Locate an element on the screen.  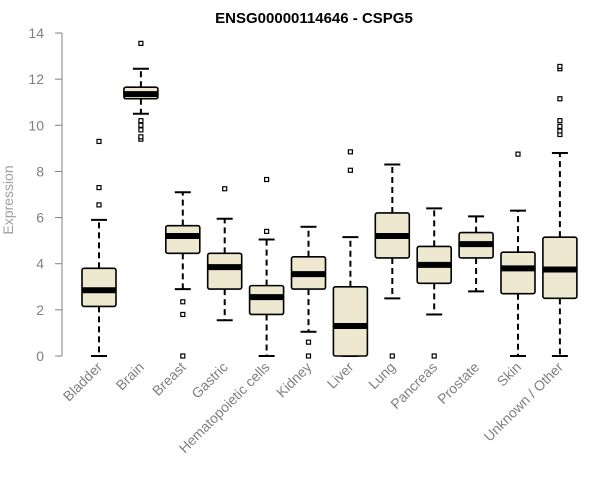
y-axis: 0 2 4 6 8 10 12 14 is located at coordinates (45, 194).